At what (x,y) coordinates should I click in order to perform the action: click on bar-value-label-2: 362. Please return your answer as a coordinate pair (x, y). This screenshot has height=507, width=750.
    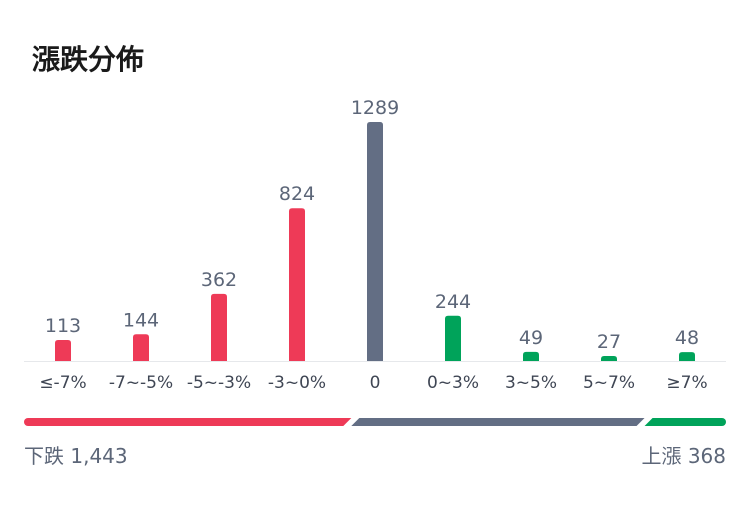
    Looking at the image, I should click on (219, 280).